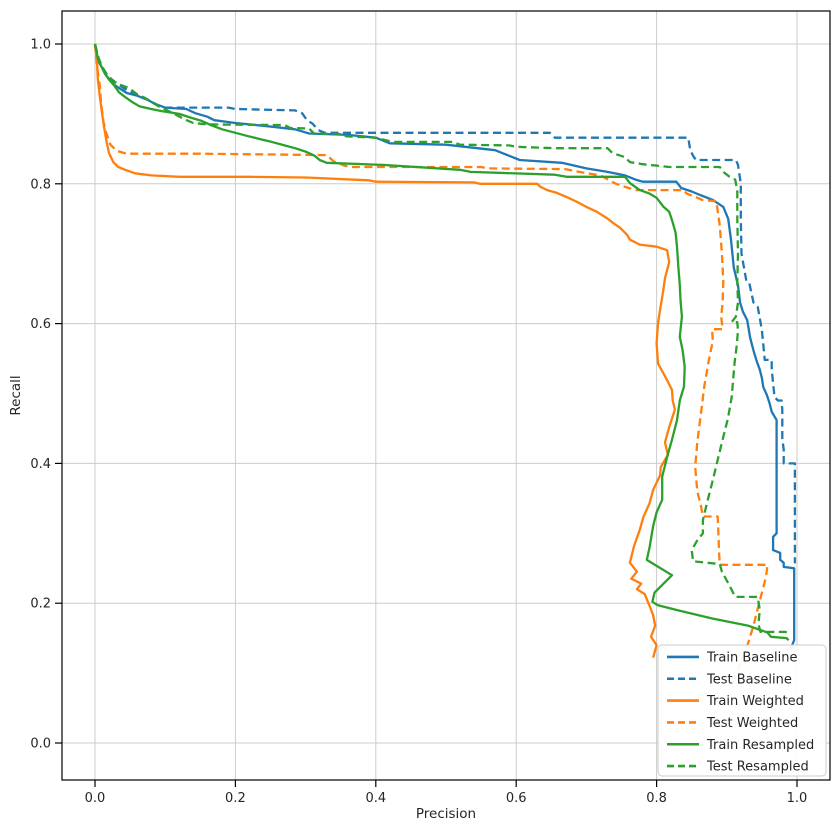 Image resolution: width=839 pixels, height=833 pixels. What do you see at coordinates (656, 798) in the screenshot?
I see `x-tick-label-0.8: 0.8` at bounding box center [656, 798].